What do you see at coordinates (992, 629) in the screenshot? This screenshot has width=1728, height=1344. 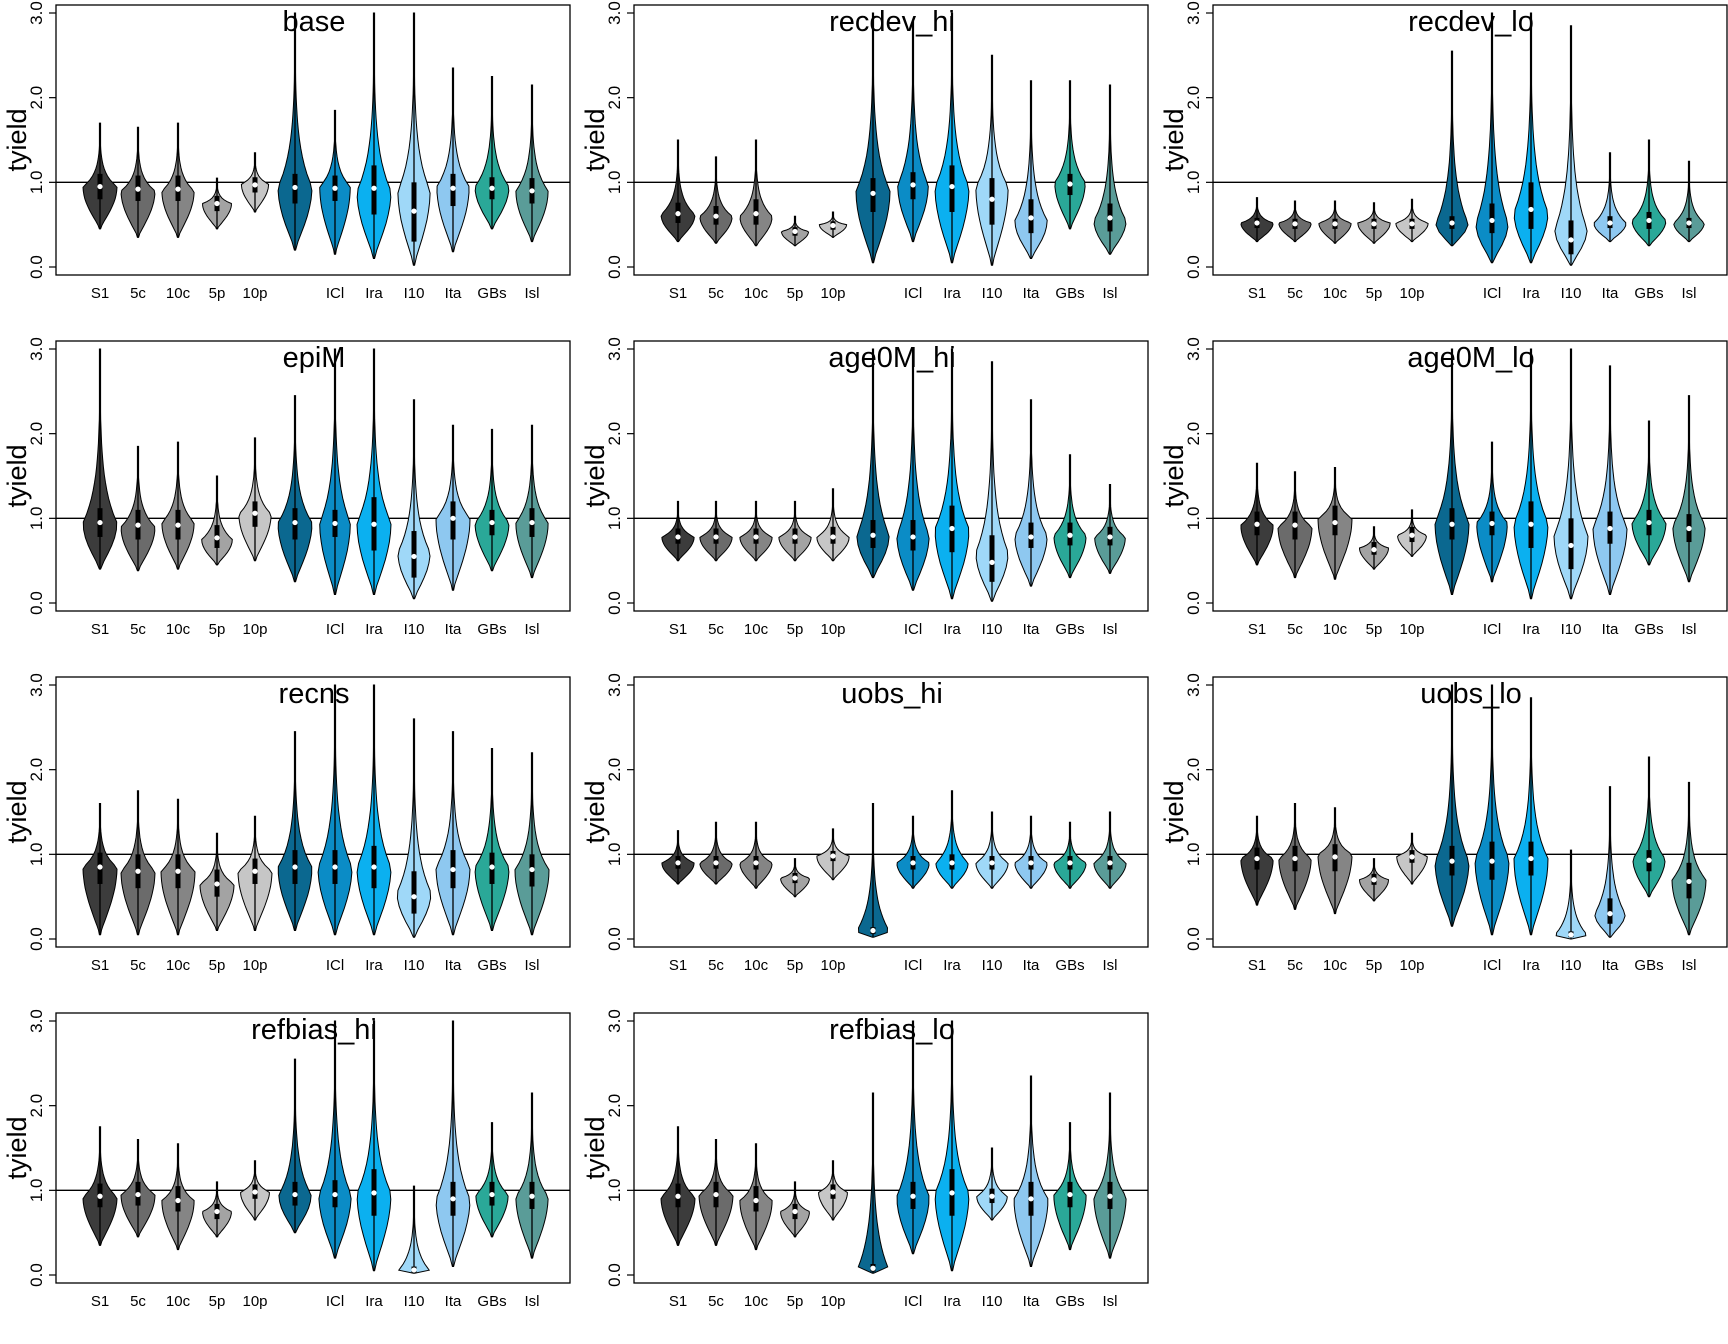 I see `x-tick-label: I10` at bounding box center [992, 629].